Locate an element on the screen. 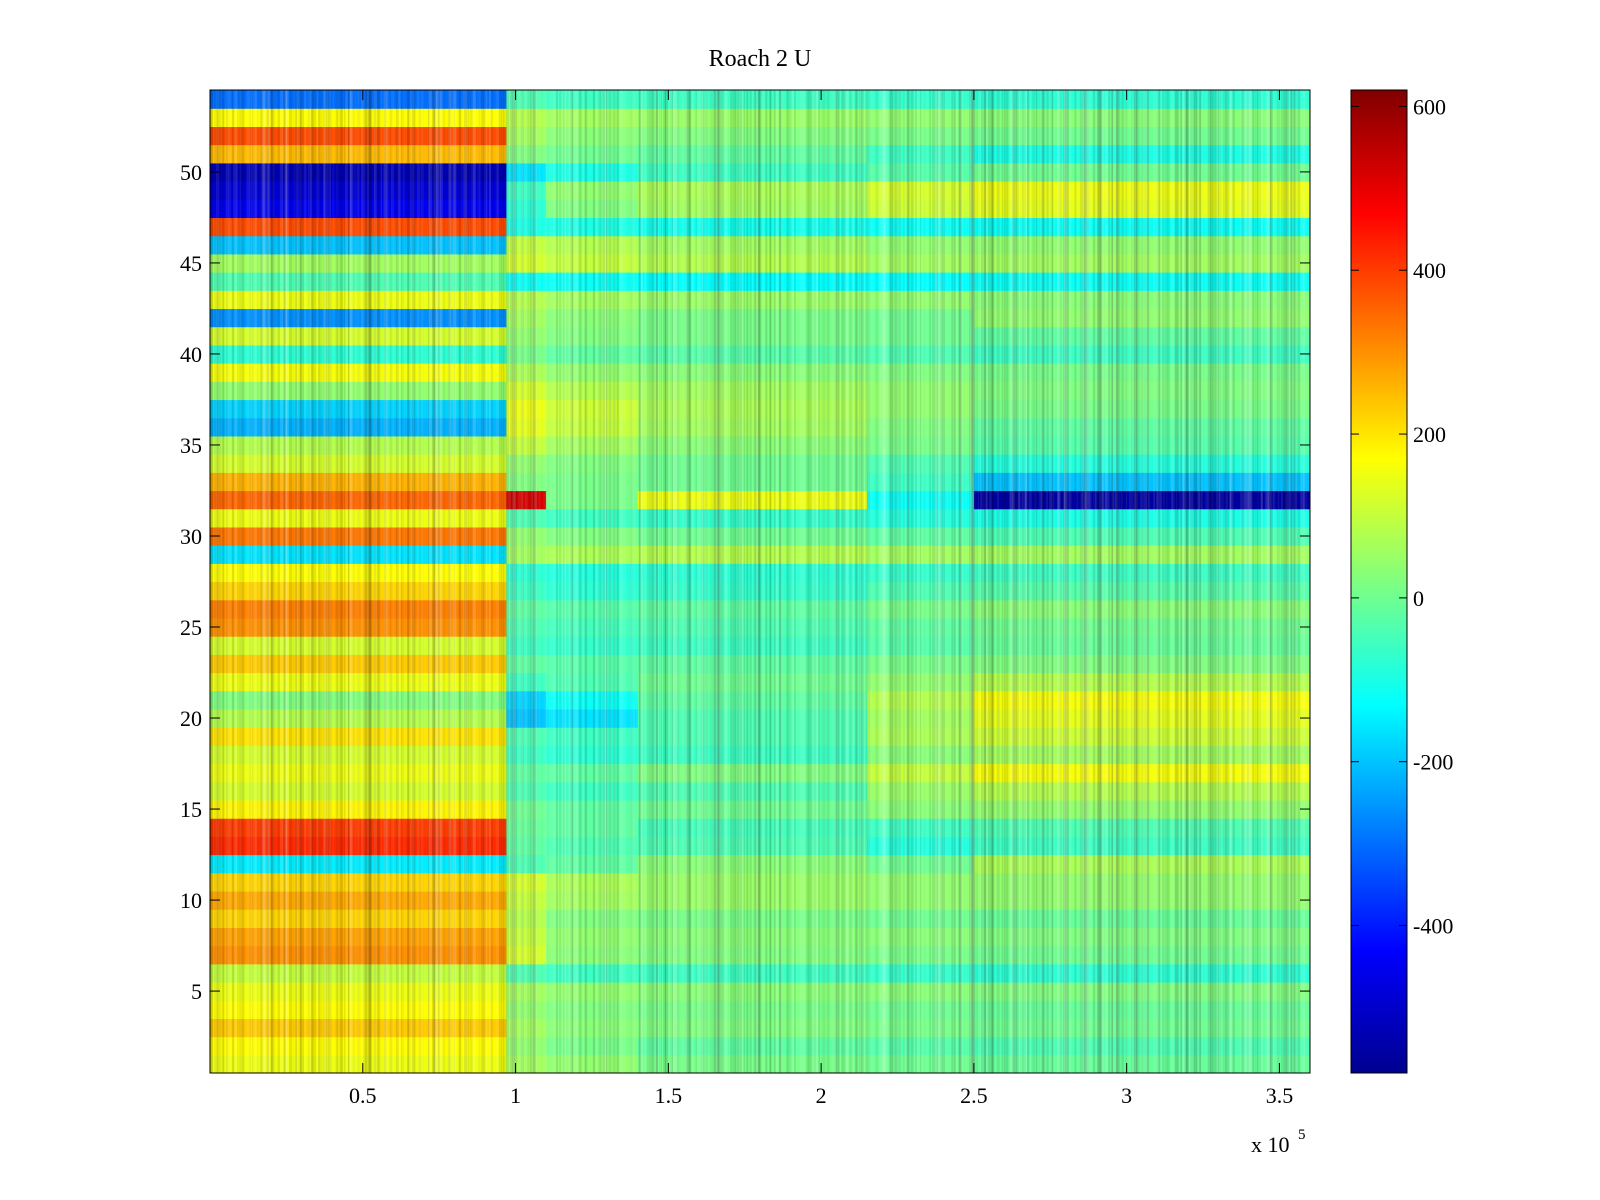 This screenshot has width=1600, height=1200. colorbar-tick-label: 600 is located at coordinates (1429, 106).